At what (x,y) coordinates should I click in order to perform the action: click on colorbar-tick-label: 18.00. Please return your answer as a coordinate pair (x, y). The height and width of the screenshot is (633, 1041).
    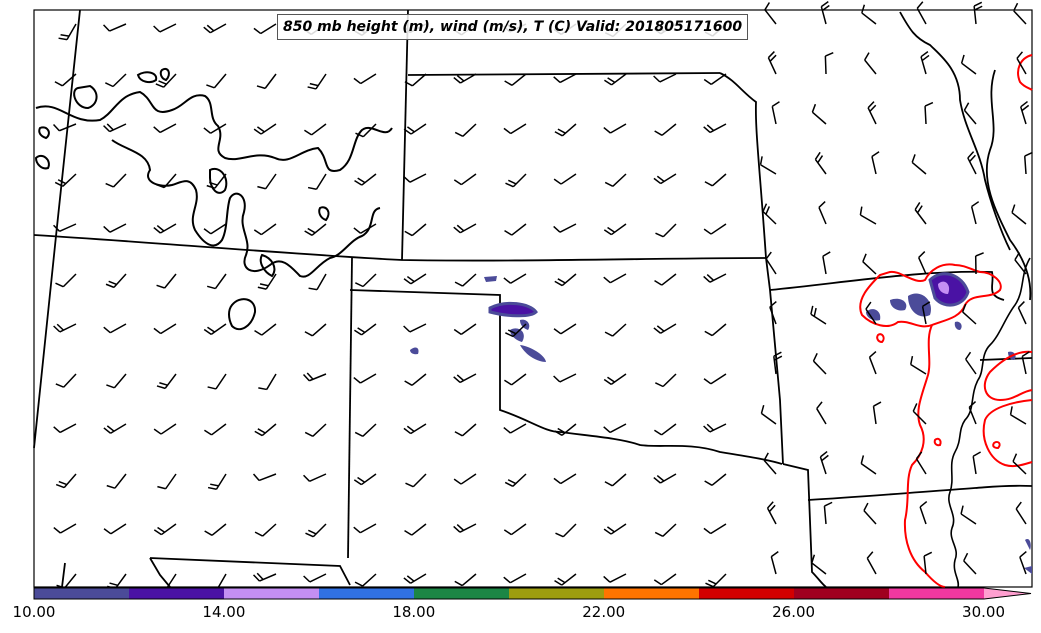
    Looking at the image, I should click on (414, 612).